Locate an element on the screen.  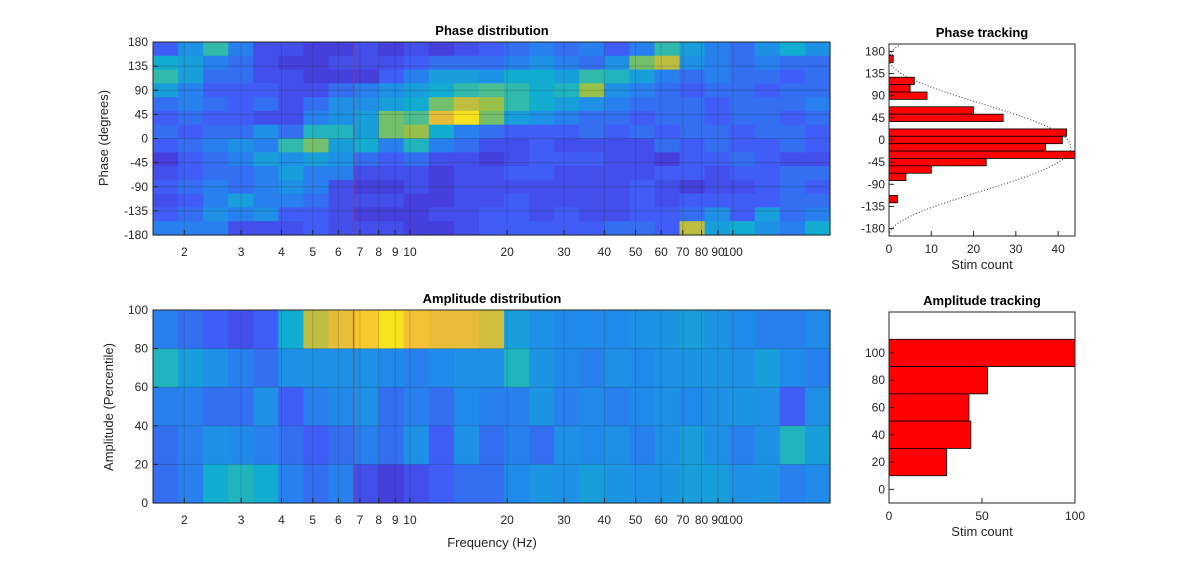
y-tick-label: 20 is located at coordinates (879, 462).